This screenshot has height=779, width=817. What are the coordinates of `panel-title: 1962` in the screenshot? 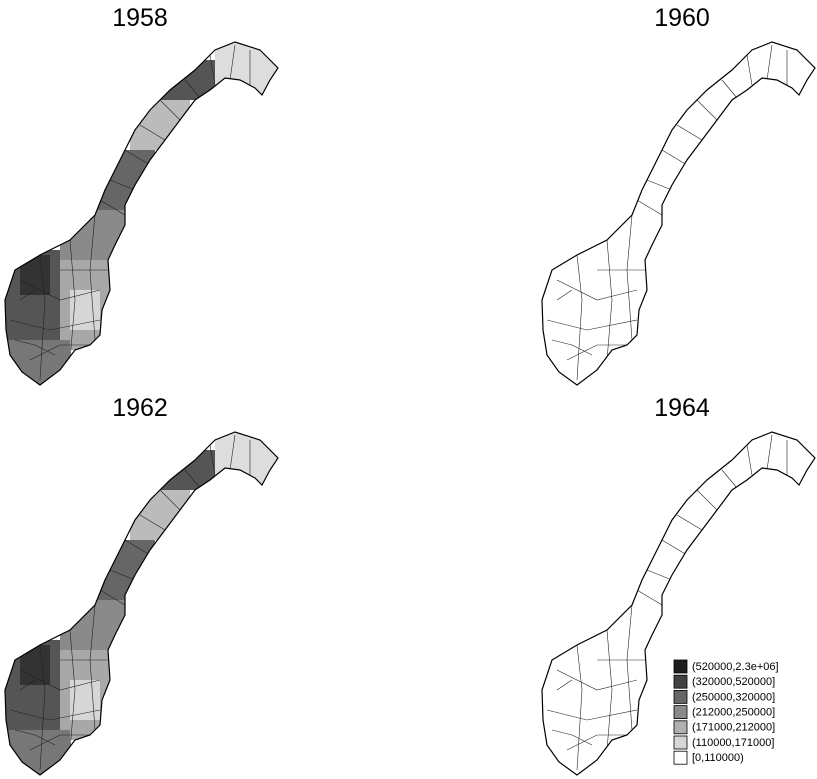 It's located at (140, 408).